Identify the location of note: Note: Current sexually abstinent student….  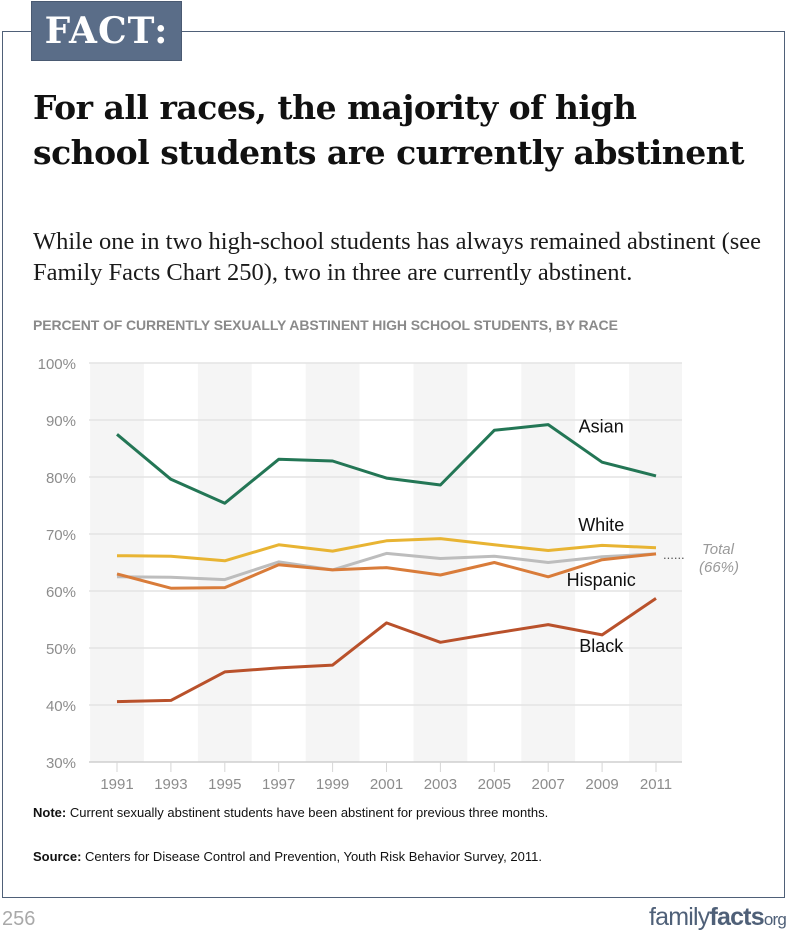
(290, 812).